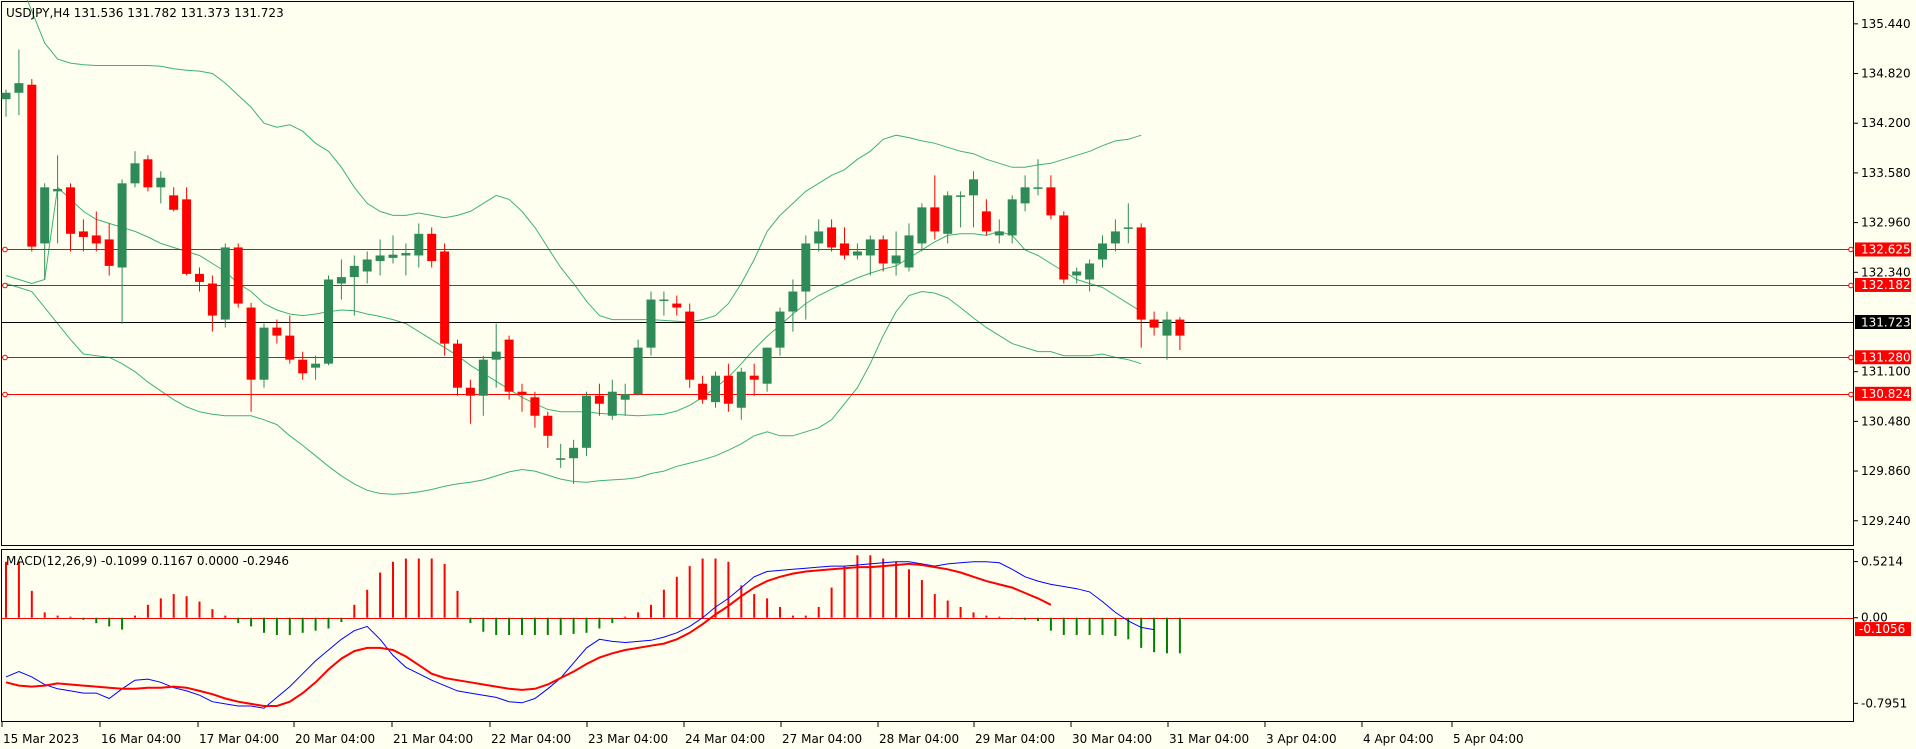 The width and height of the screenshot is (1916, 749). I want to click on time-tick-label: 22 Mar 04:00, so click(531, 739).